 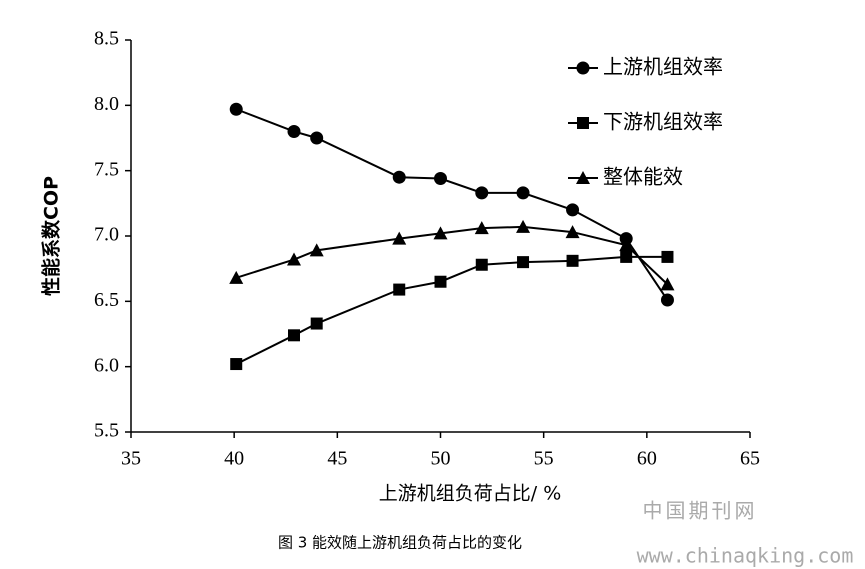 What do you see at coordinates (700, 511) in the screenshot?
I see `watermark: 中国期刊网` at bounding box center [700, 511].